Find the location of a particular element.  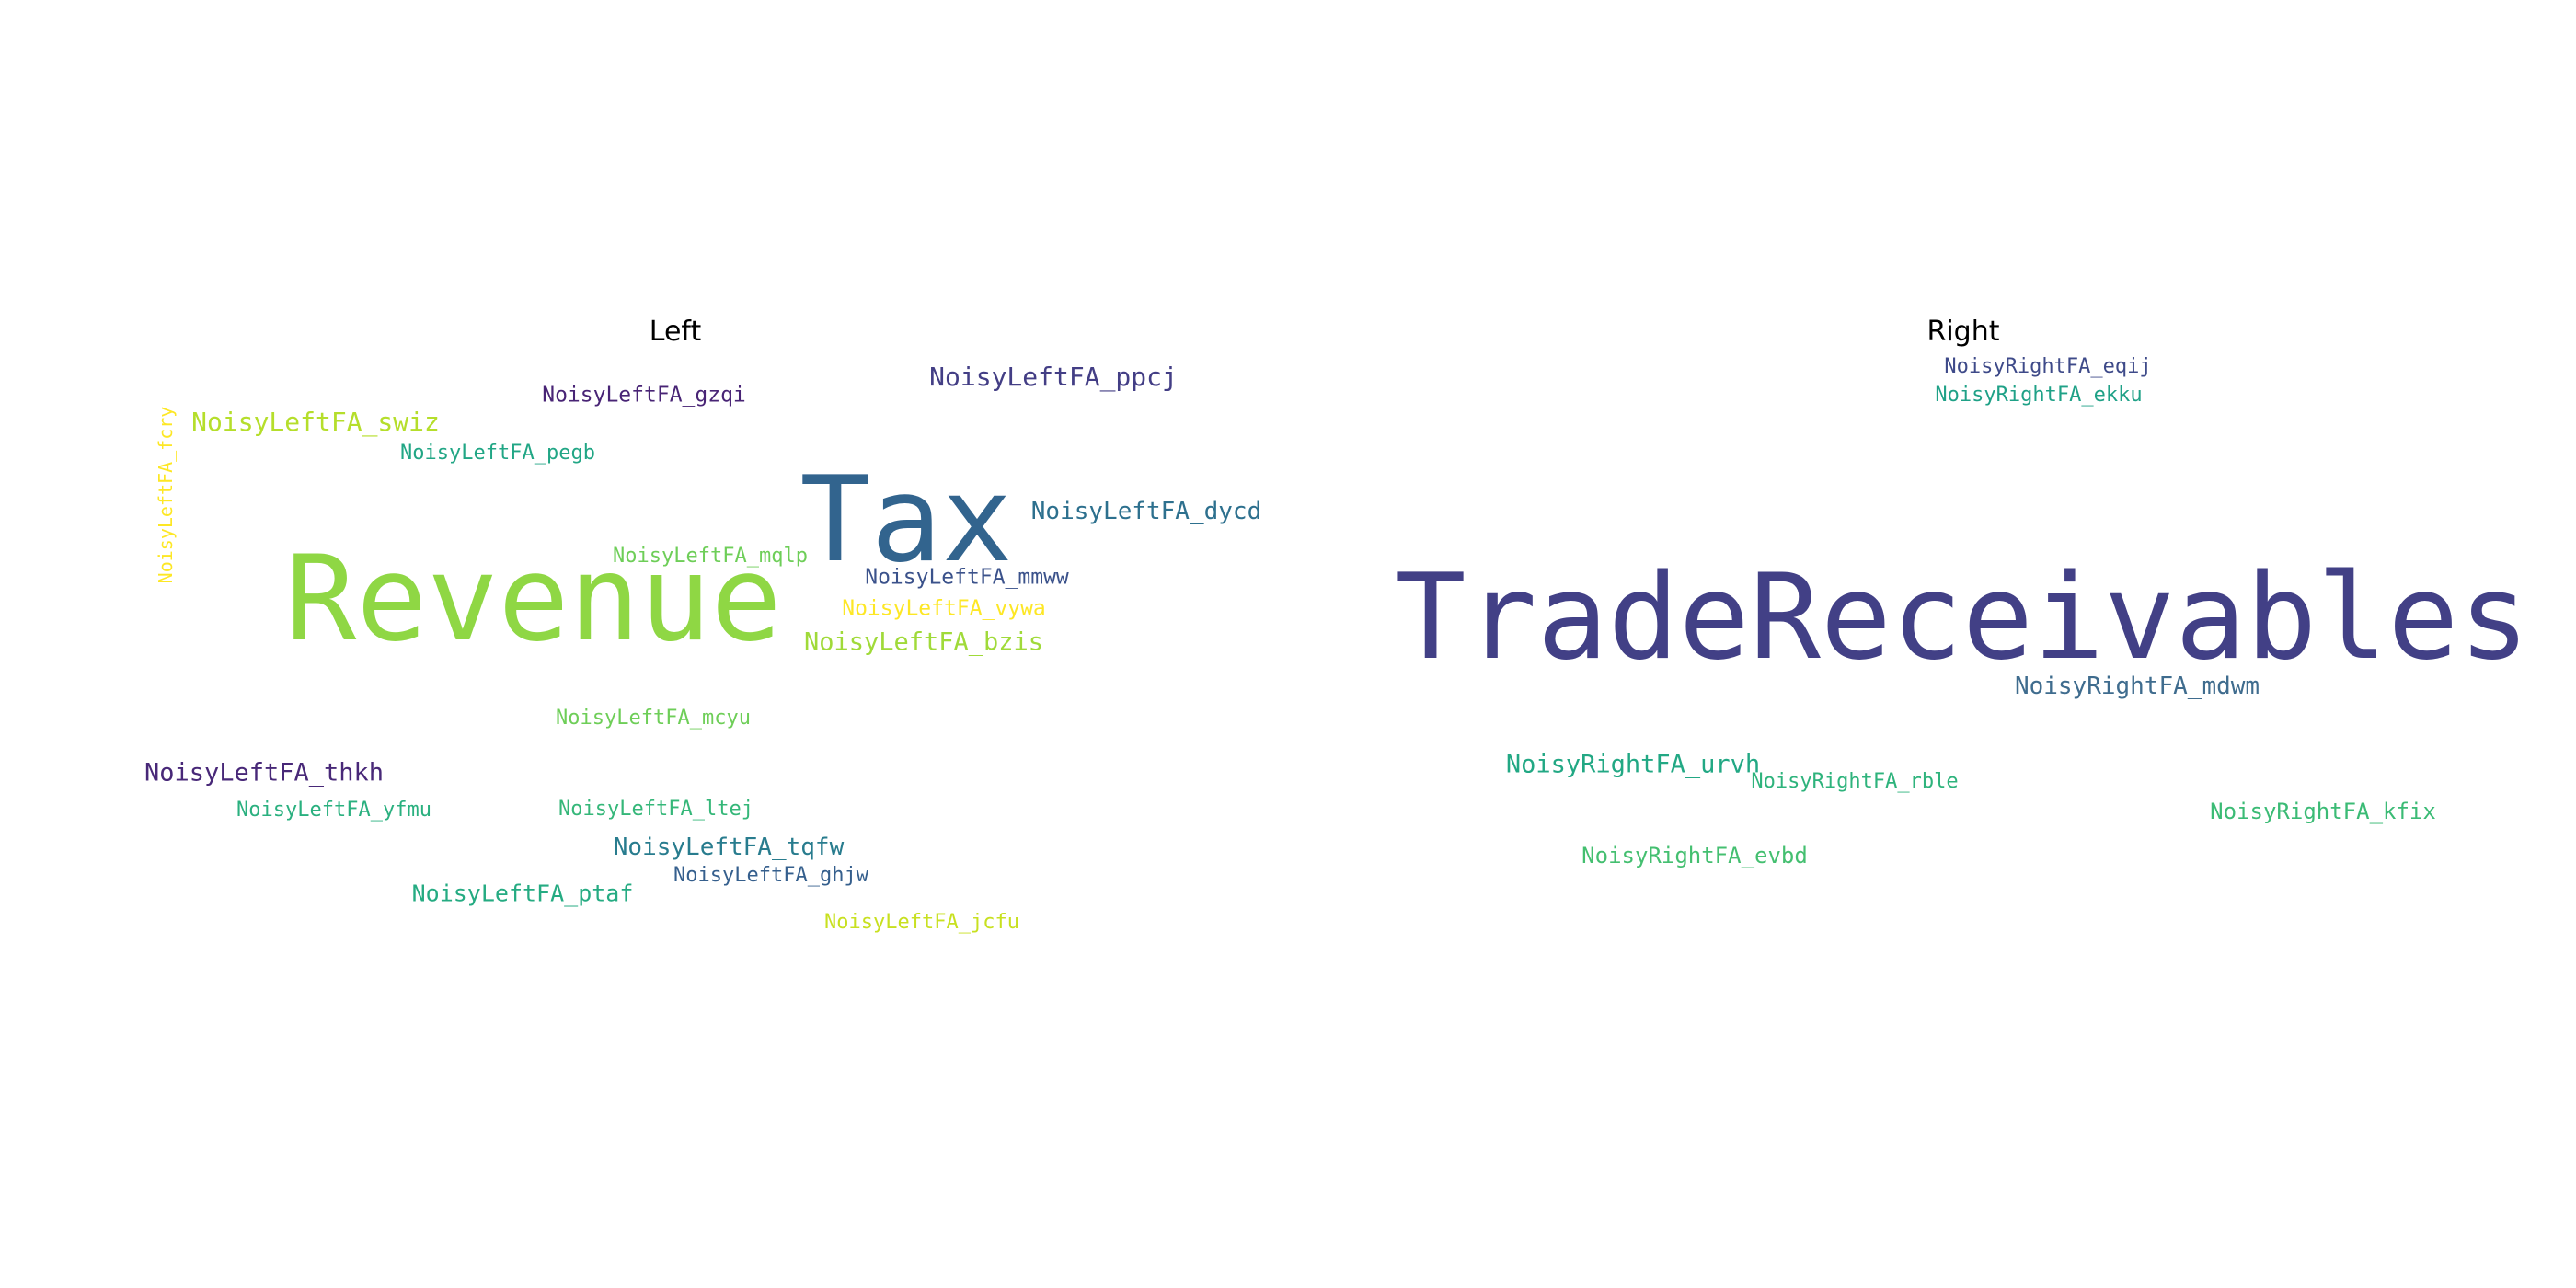

word-kfix: NoisyRightFA_kfix is located at coordinates (2323, 811).